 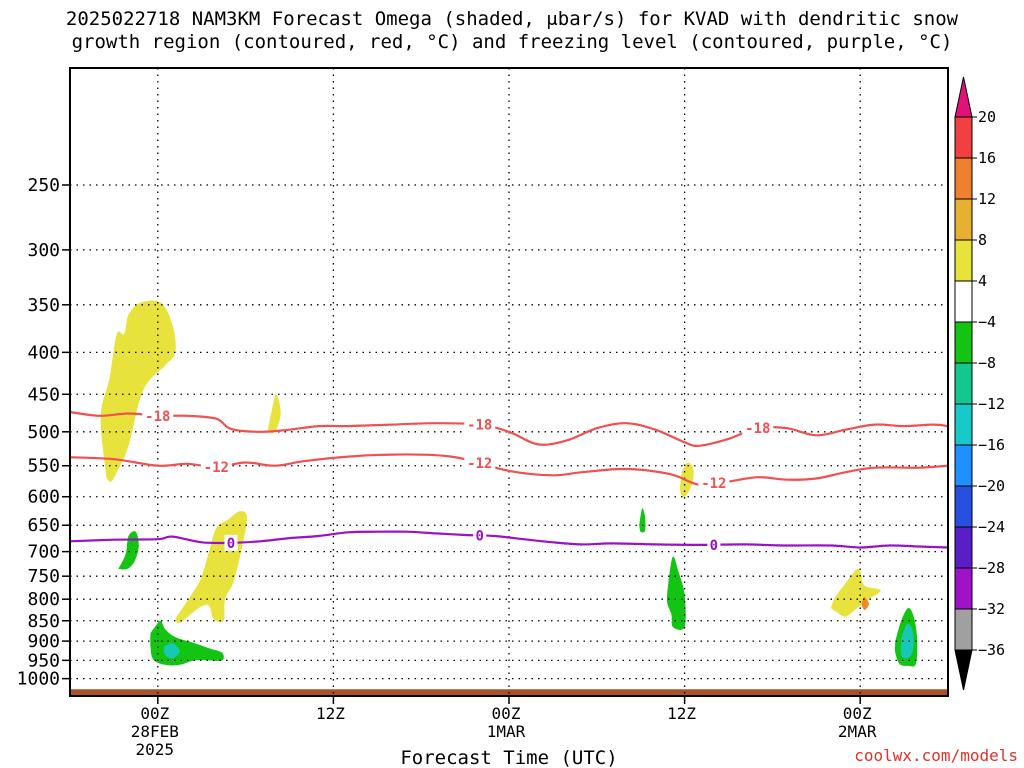 What do you see at coordinates (43, 185) in the screenshot?
I see `y-tick-label-250: 250` at bounding box center [43, 185].